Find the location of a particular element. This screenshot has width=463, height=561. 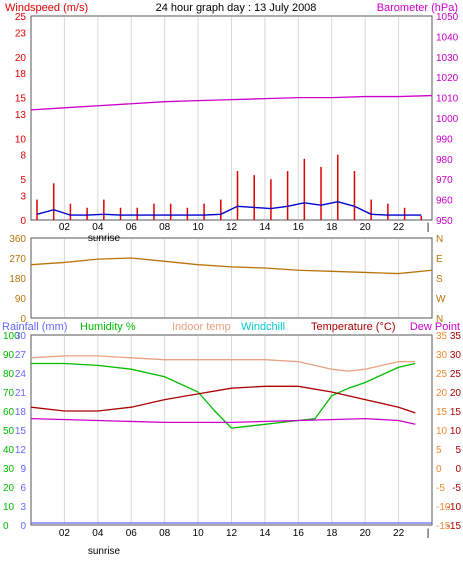

y-tick-windspeed: 8 is located at coordinates (23, 156).